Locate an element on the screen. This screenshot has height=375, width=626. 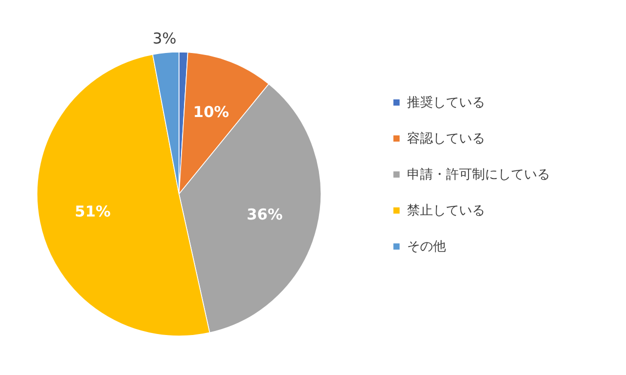
data-label: 36% is located at coordinates (264, 214).